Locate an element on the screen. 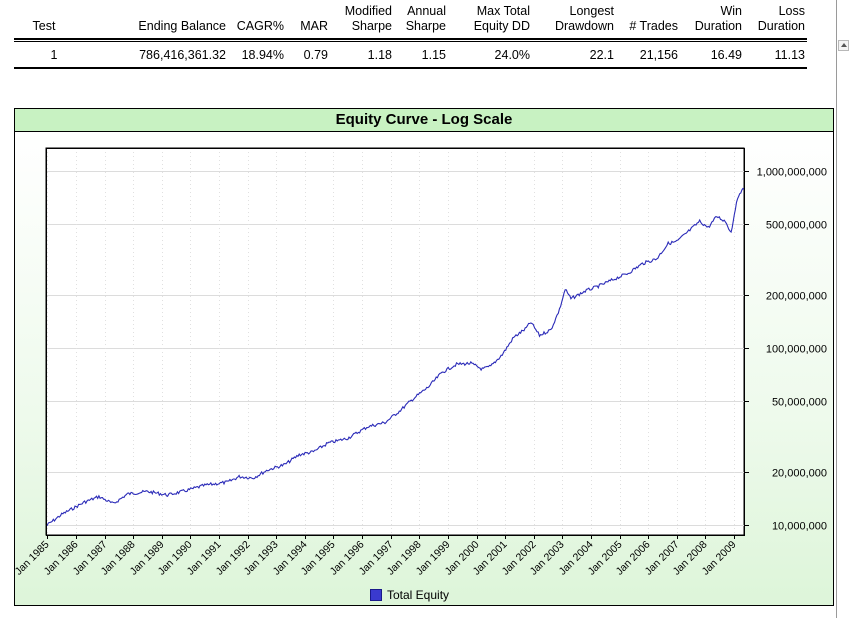 The width and height of the screenshot is (850, 618). y-tick-label: 200,000,000 is located at coordinates (796, 297).